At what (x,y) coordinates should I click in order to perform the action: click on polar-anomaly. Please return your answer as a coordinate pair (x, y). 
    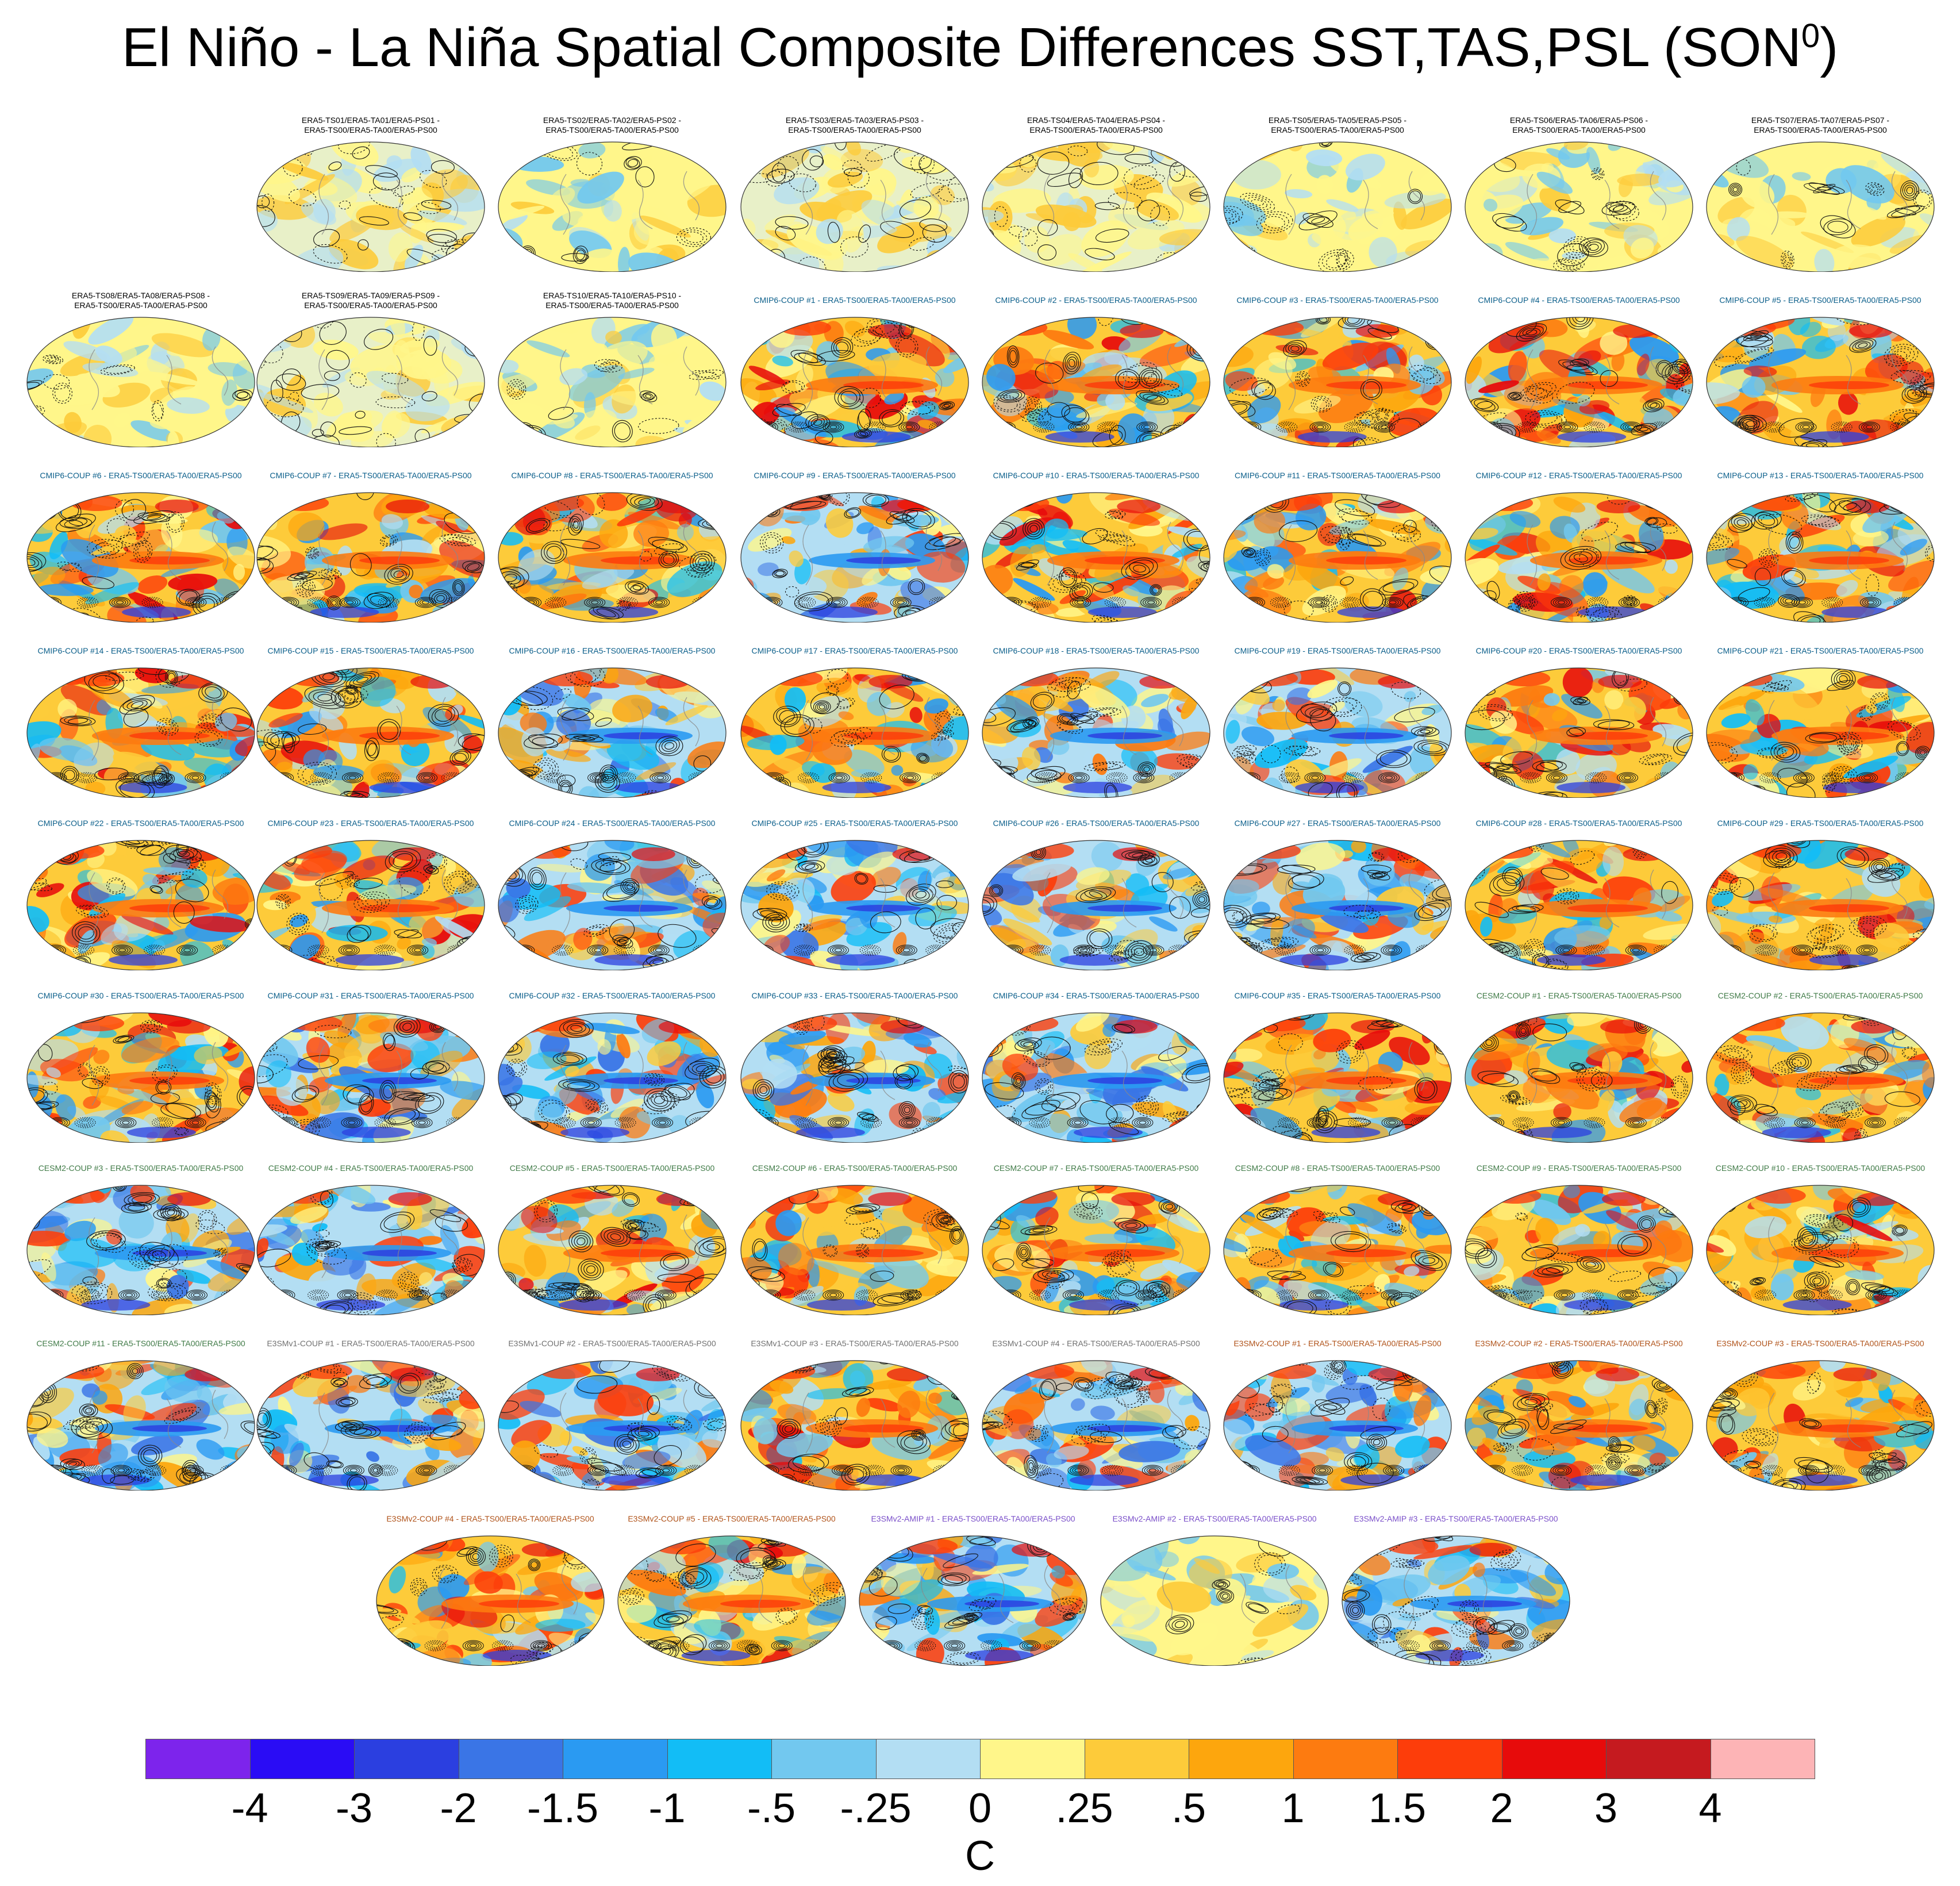
    Looking at the image, I should click on (433, 682).